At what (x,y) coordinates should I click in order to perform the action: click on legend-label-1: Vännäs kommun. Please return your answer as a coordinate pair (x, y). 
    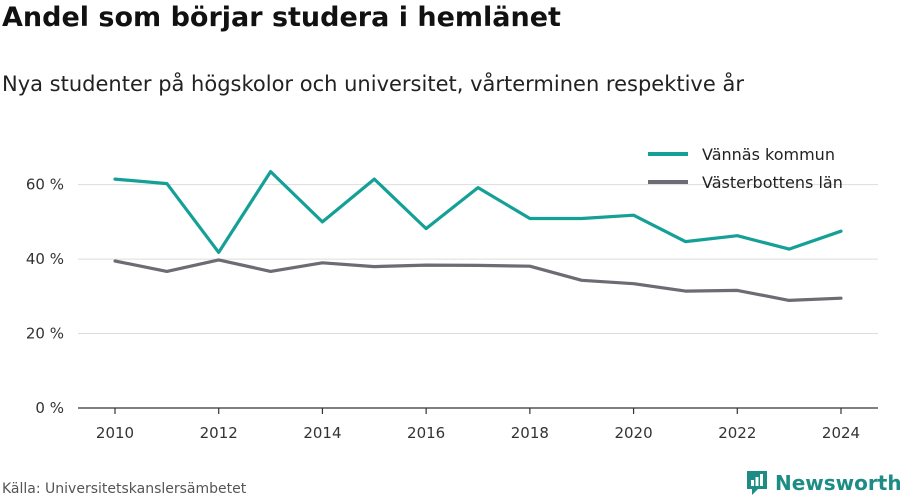
    Looking at the image, I should click on (768, 154).